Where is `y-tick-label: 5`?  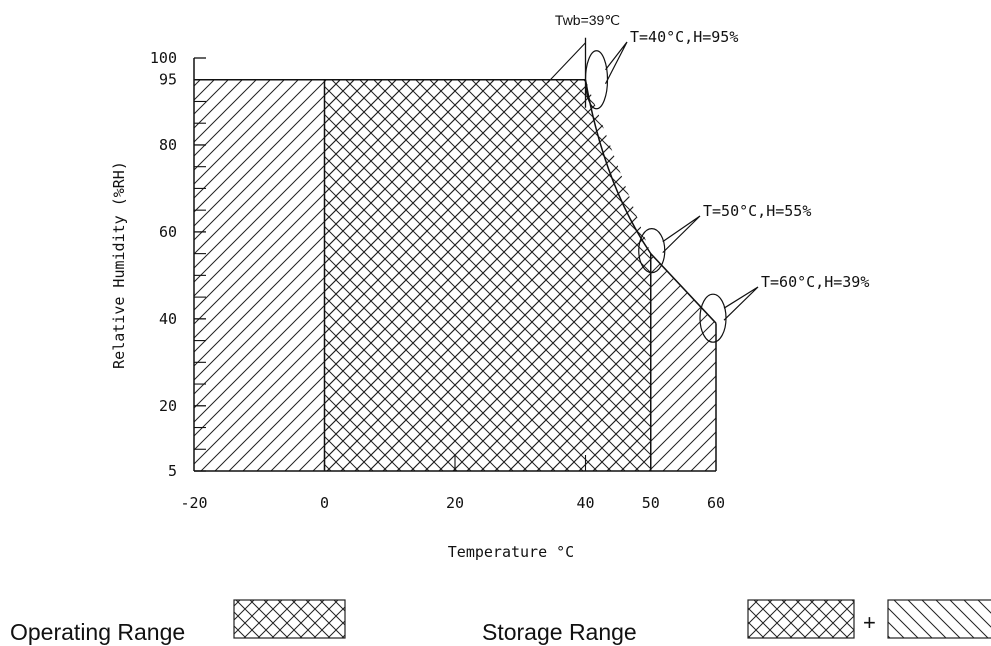 y-tick-label: 5 is located at coordinates (172, 471).